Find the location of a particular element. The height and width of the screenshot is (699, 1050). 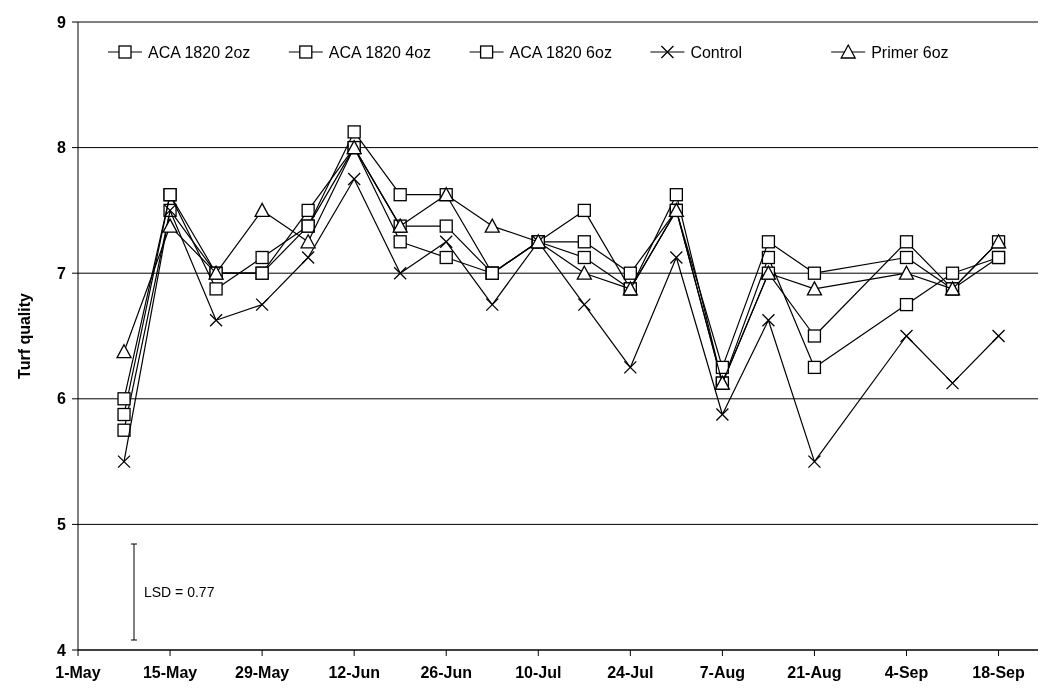

x-tick-label: 1-May is located at coordinates (78, 672).